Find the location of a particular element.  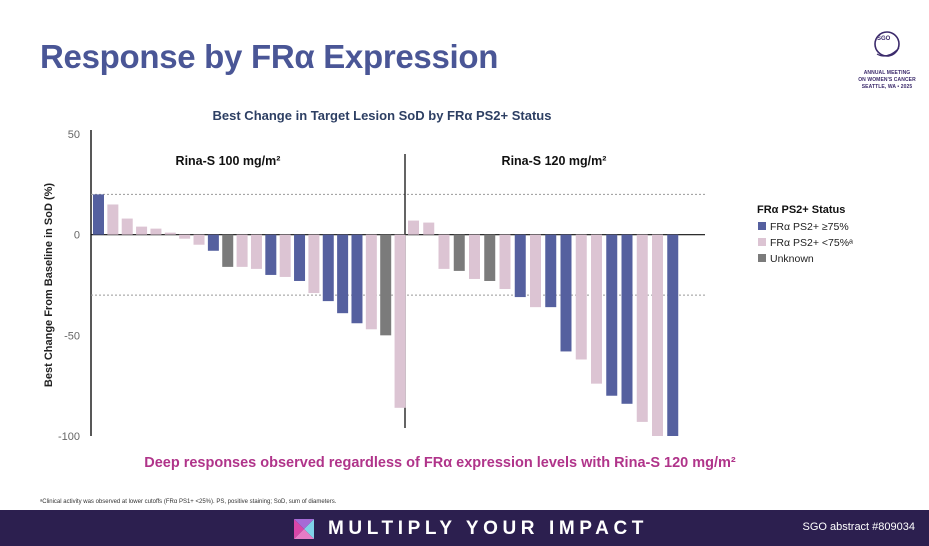

legend-title: FRα PS2+ Status is located at coordinates (801, 210).